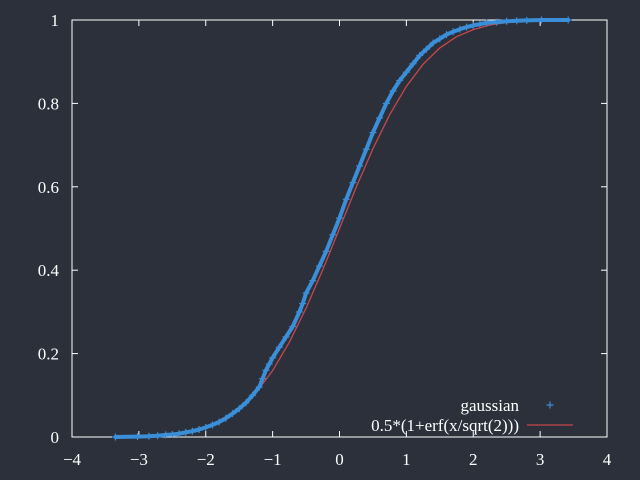 Image resolution: width=640 pixels, height=480 pixels. I want to click on x-tick-label: 4, so click(607, 459).